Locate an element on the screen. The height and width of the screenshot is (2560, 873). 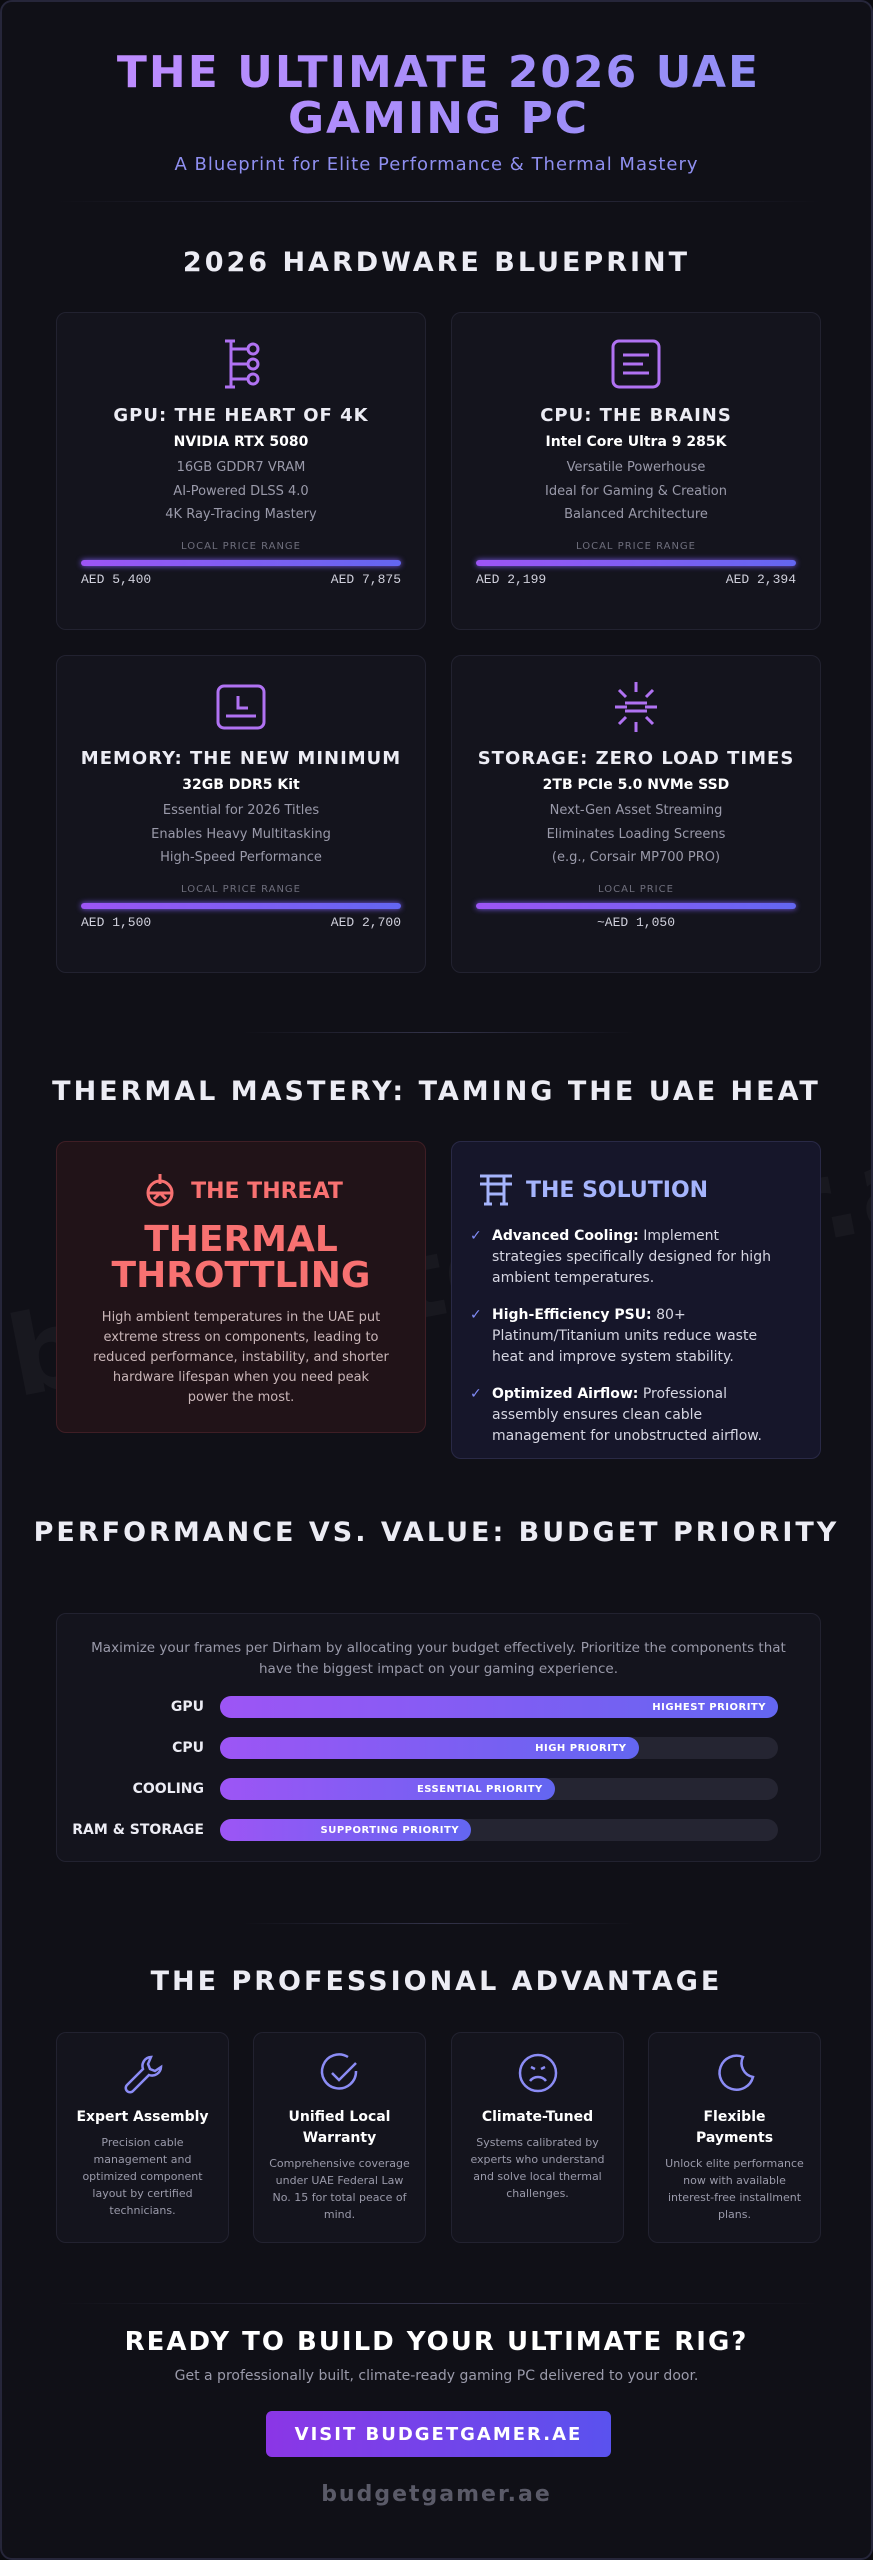
solution-term: Advanced Cooling: is located at coordinates (565, 1236).